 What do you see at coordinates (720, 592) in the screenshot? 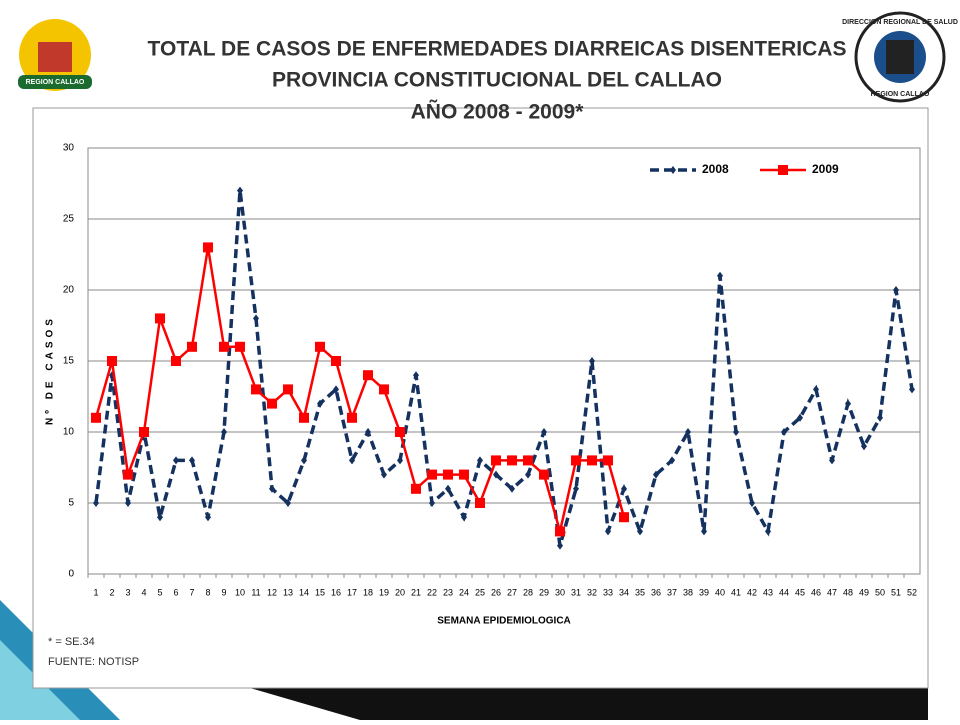
I see `x-tick-label: 40` at bounding box center [720, 592].